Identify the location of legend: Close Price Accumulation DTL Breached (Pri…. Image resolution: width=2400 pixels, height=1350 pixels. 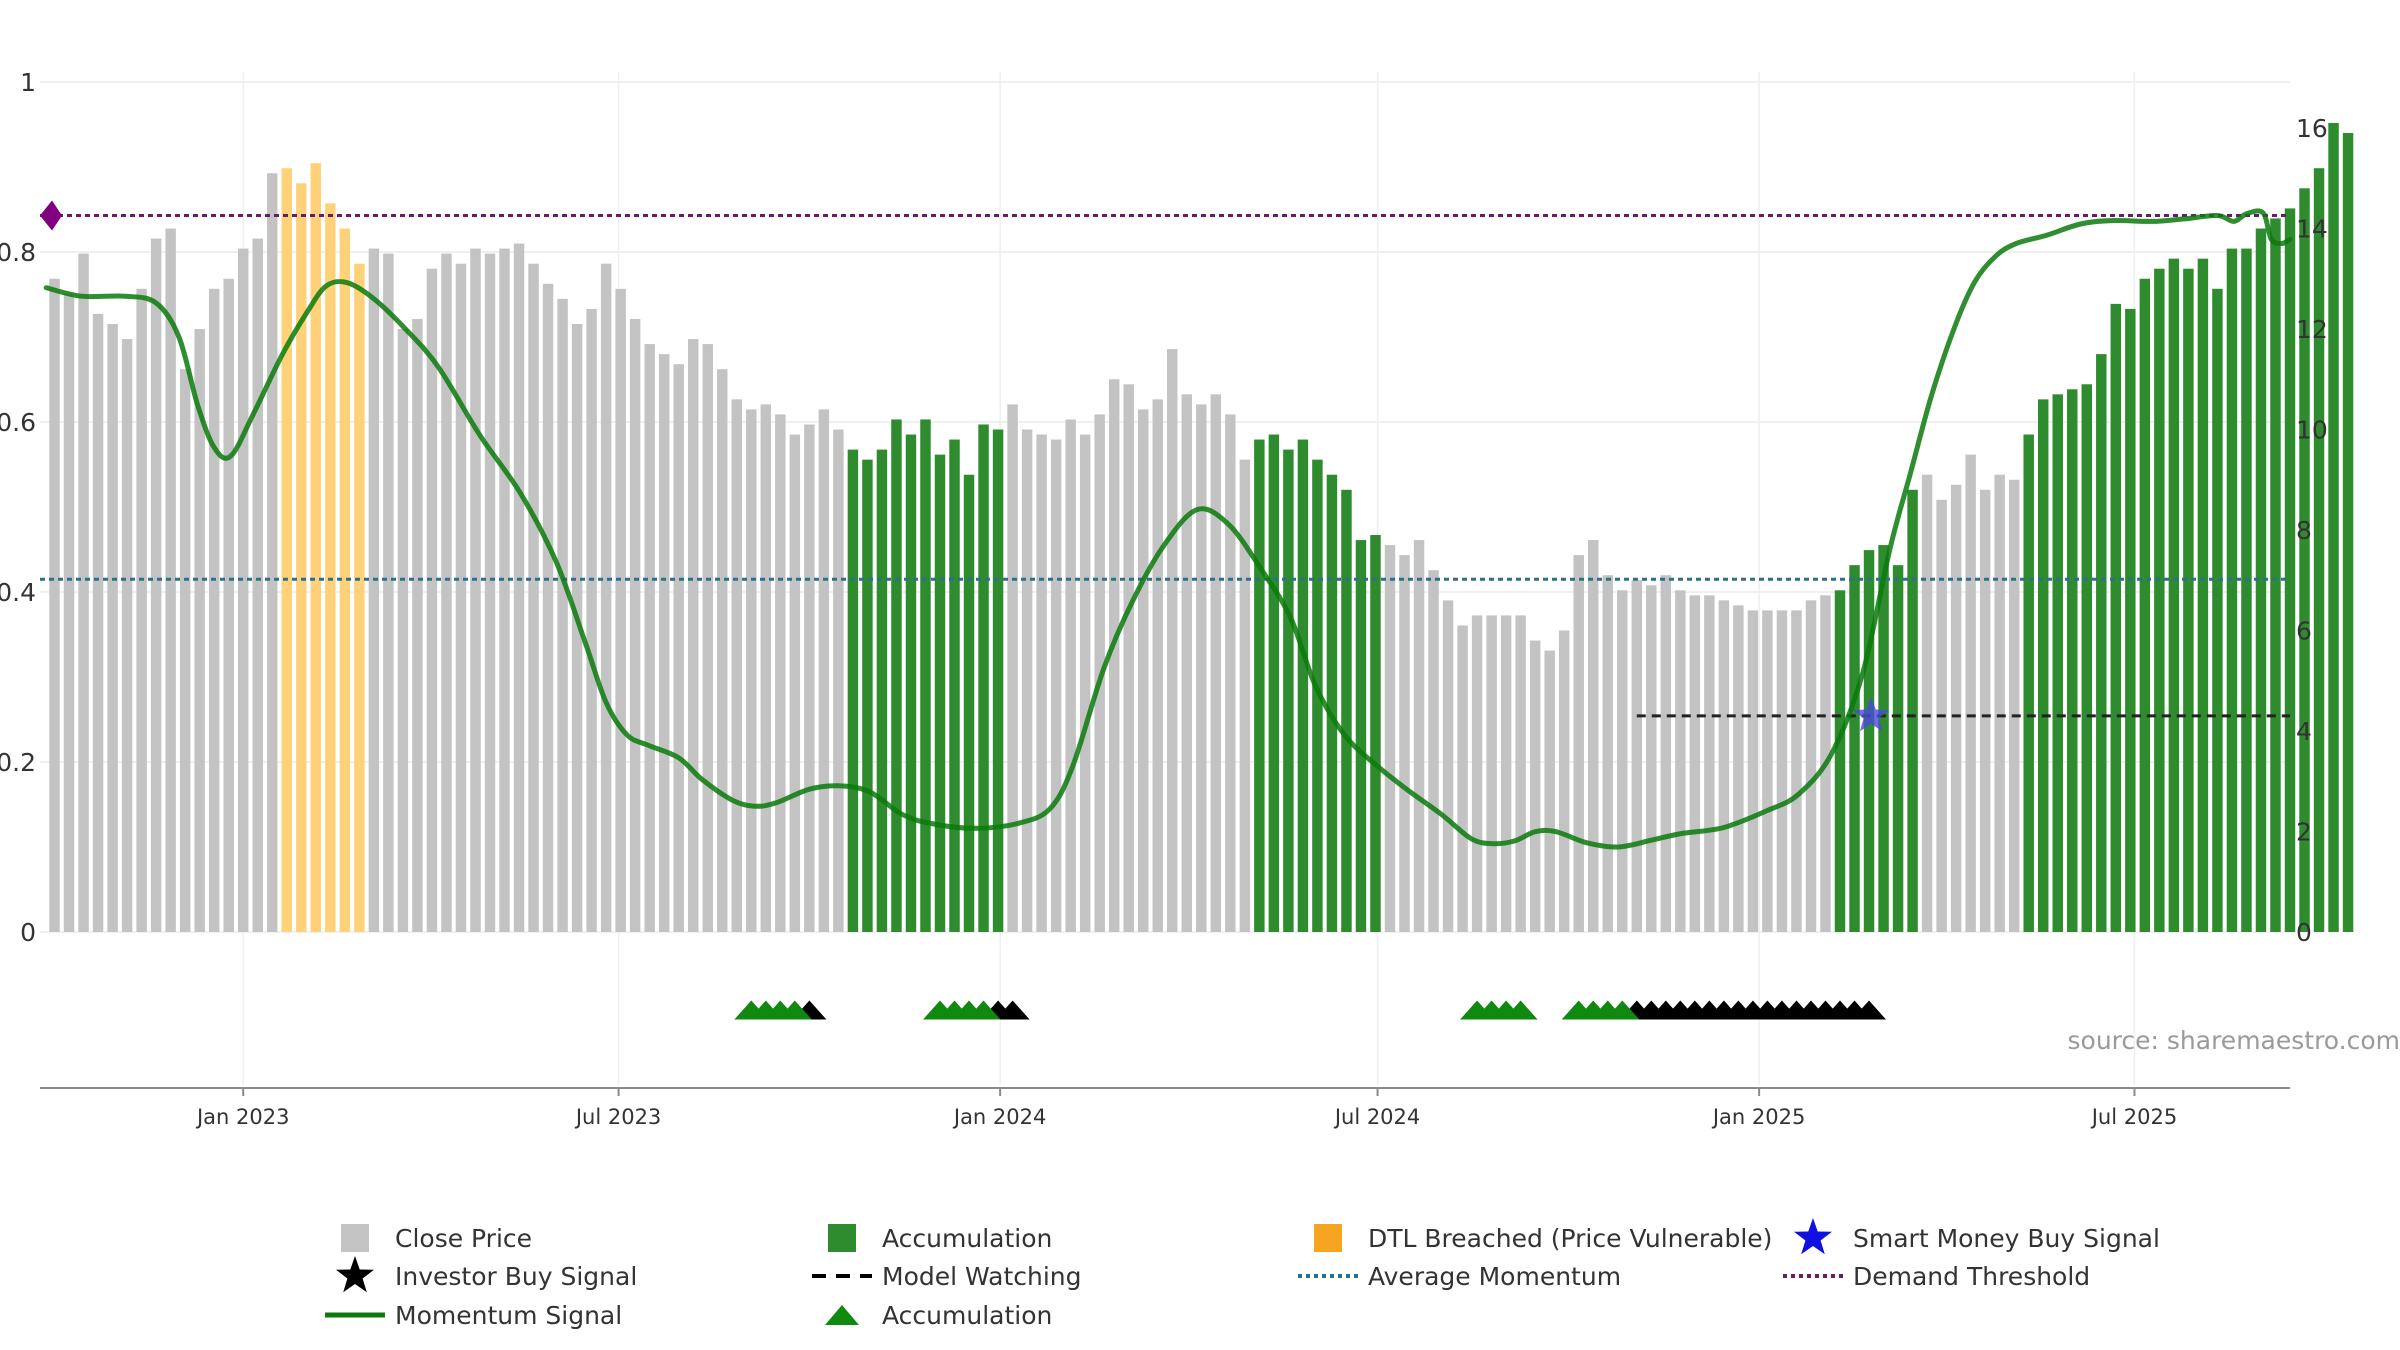
(1242, 1274).